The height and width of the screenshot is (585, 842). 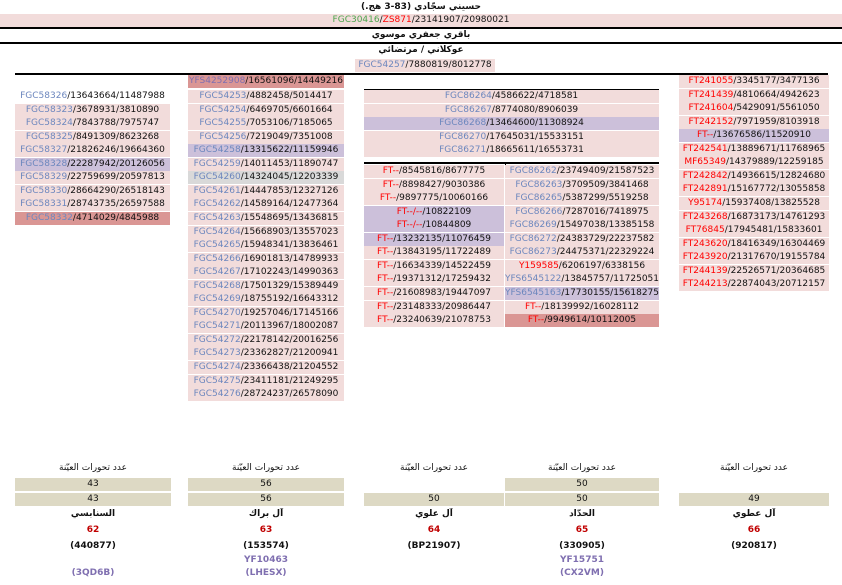 I want to click on snp-row: FGC54261/14447853/12327126, so click(x=266, y=191).